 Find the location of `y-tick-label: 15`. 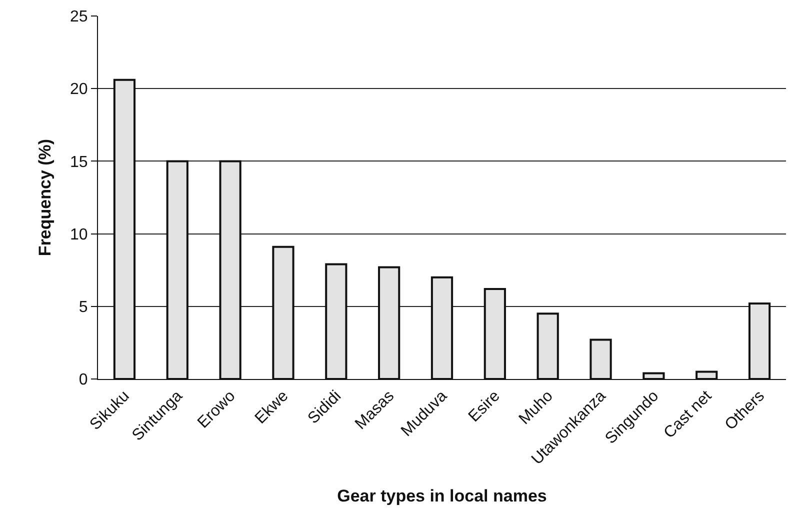

y-tick-label: 15 is located at coordinates (79, 162).